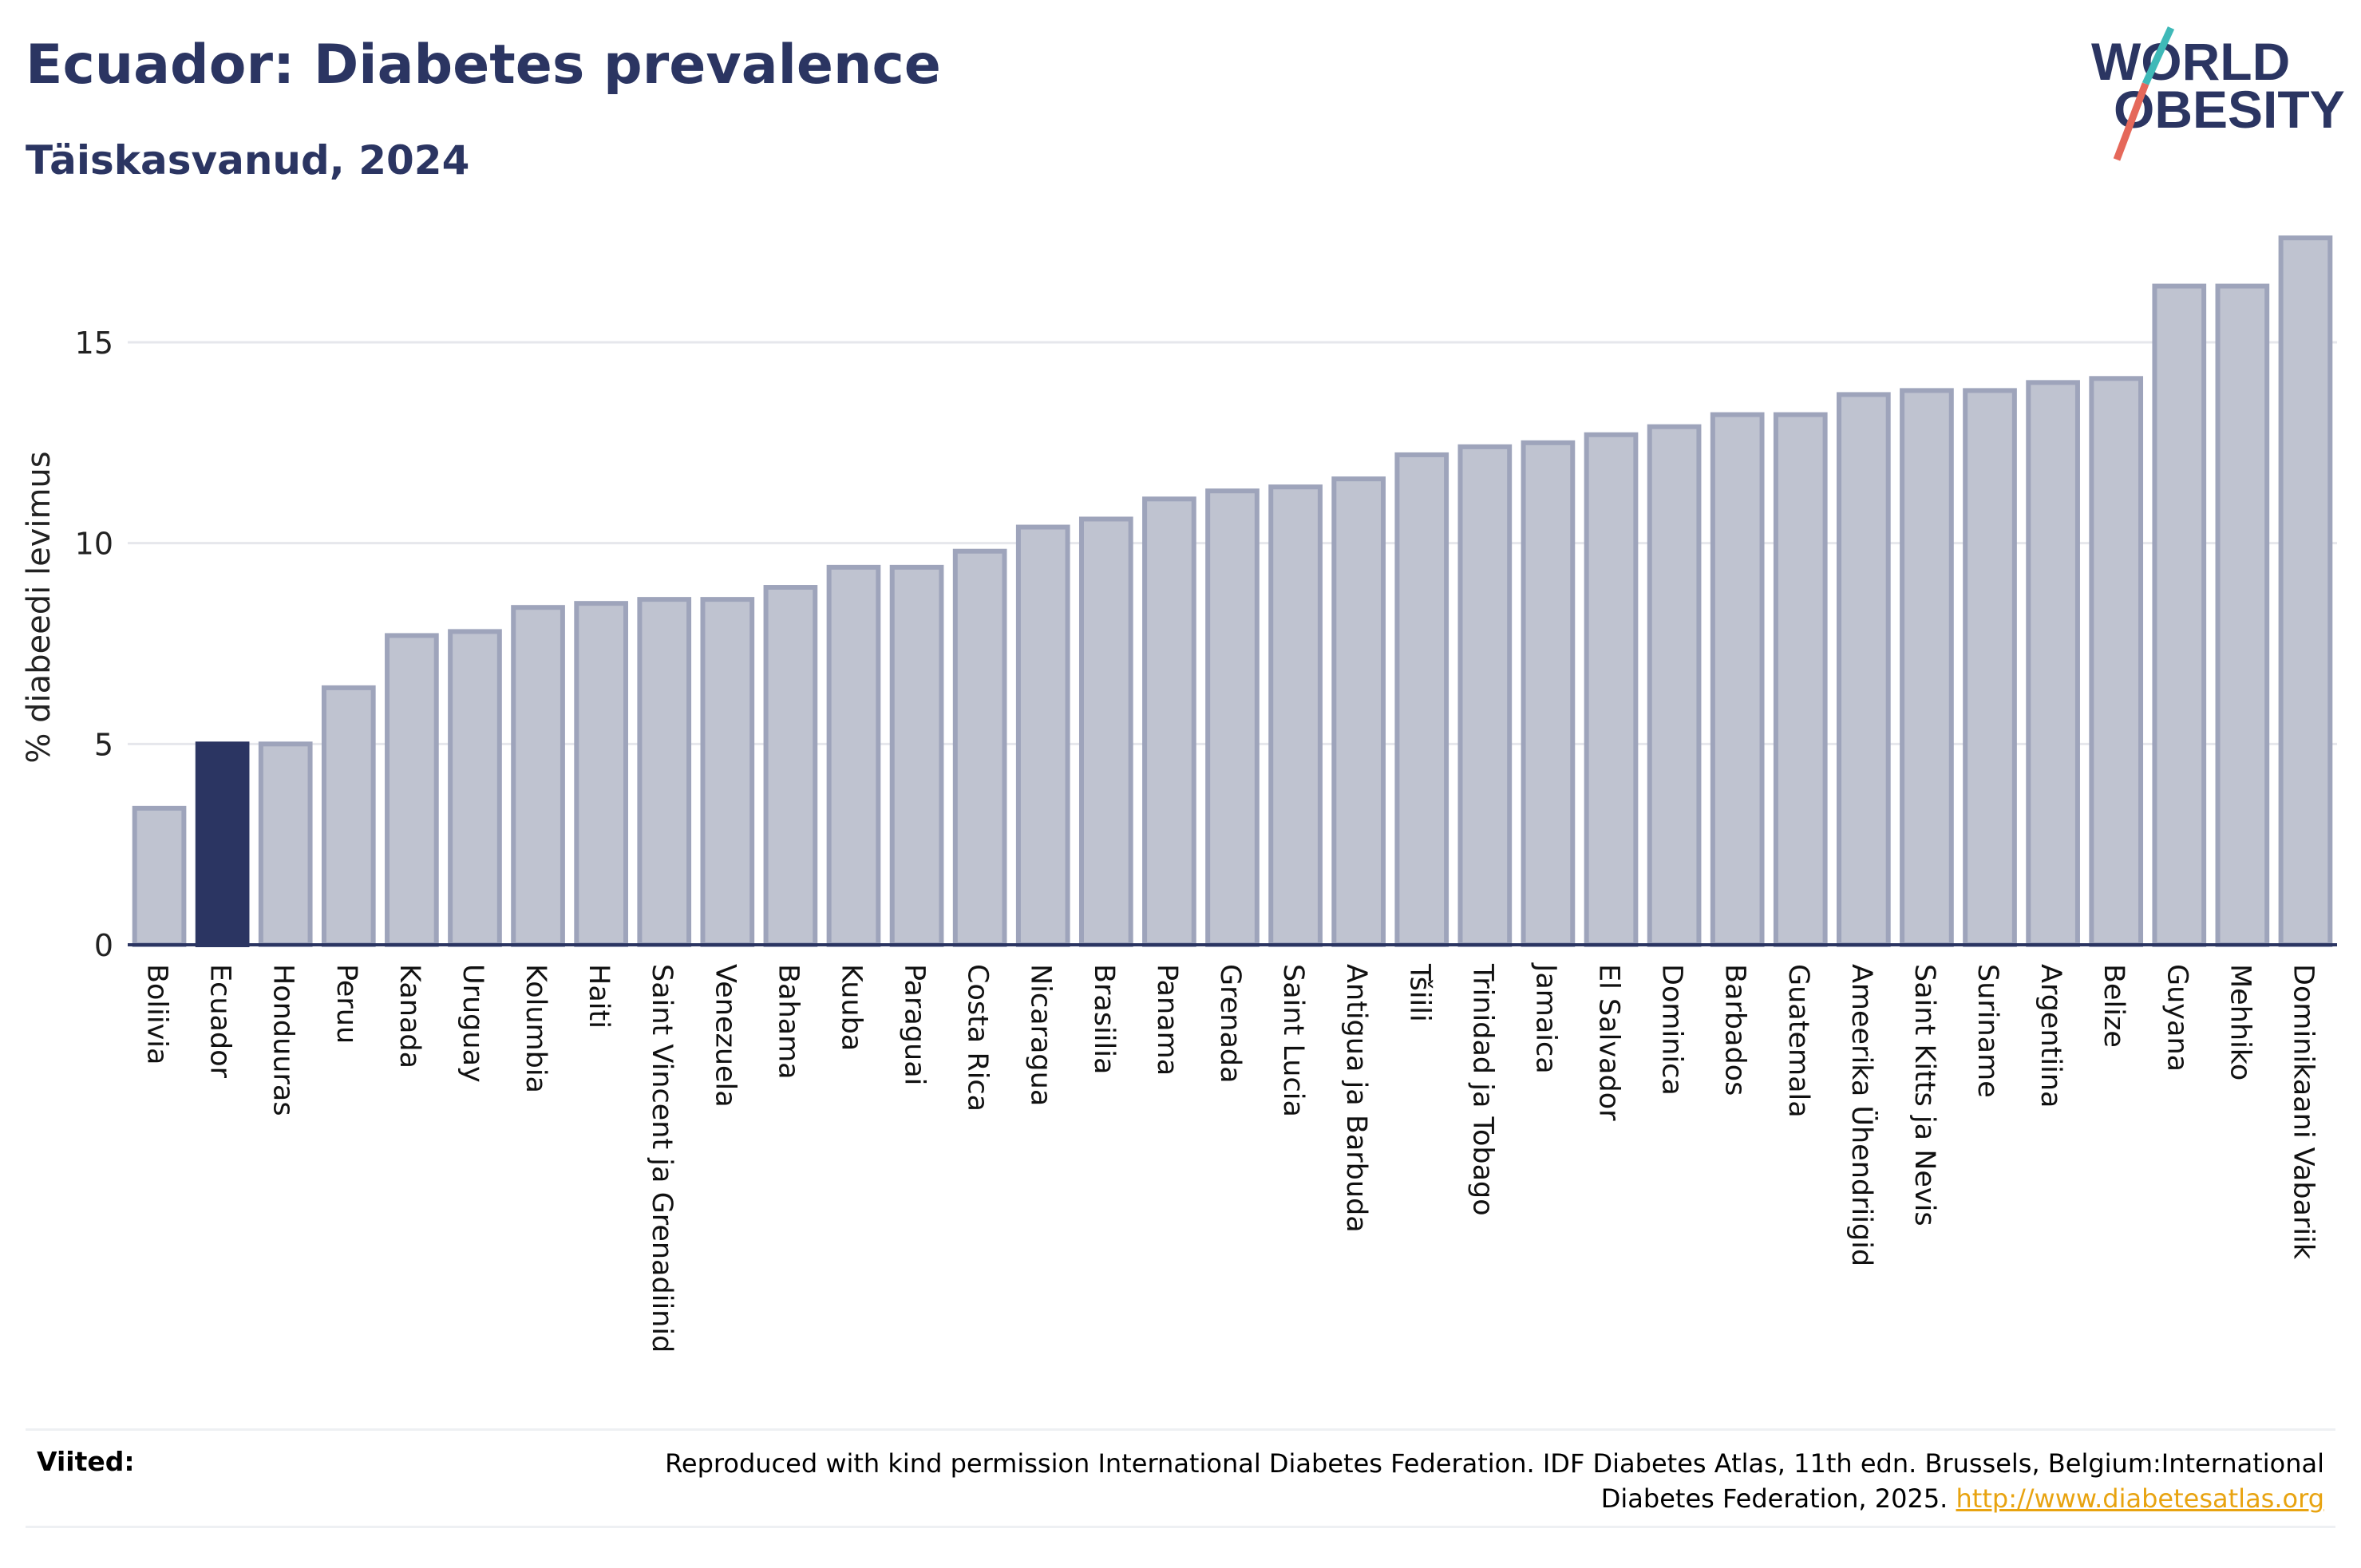 The height and width of the screenshot is (1568, 2361). I want to click on world-obesity-logo: WORLD OBESITY, so click(2211, 96).